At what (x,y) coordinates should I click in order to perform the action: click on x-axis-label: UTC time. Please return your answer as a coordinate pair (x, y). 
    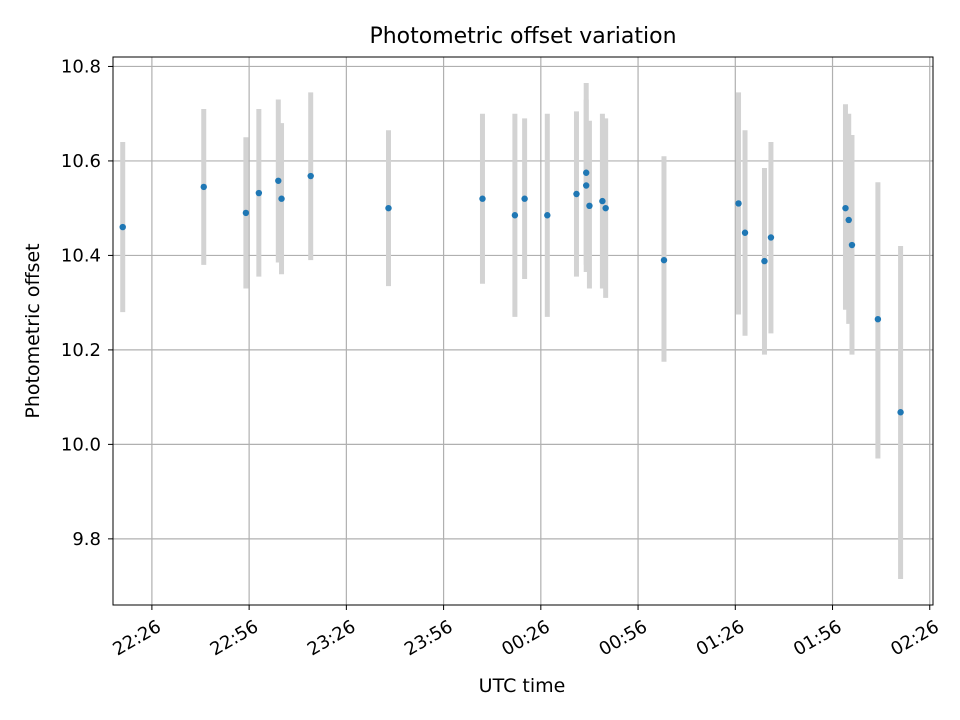
    Looking at the image, I should click on (522, 686).